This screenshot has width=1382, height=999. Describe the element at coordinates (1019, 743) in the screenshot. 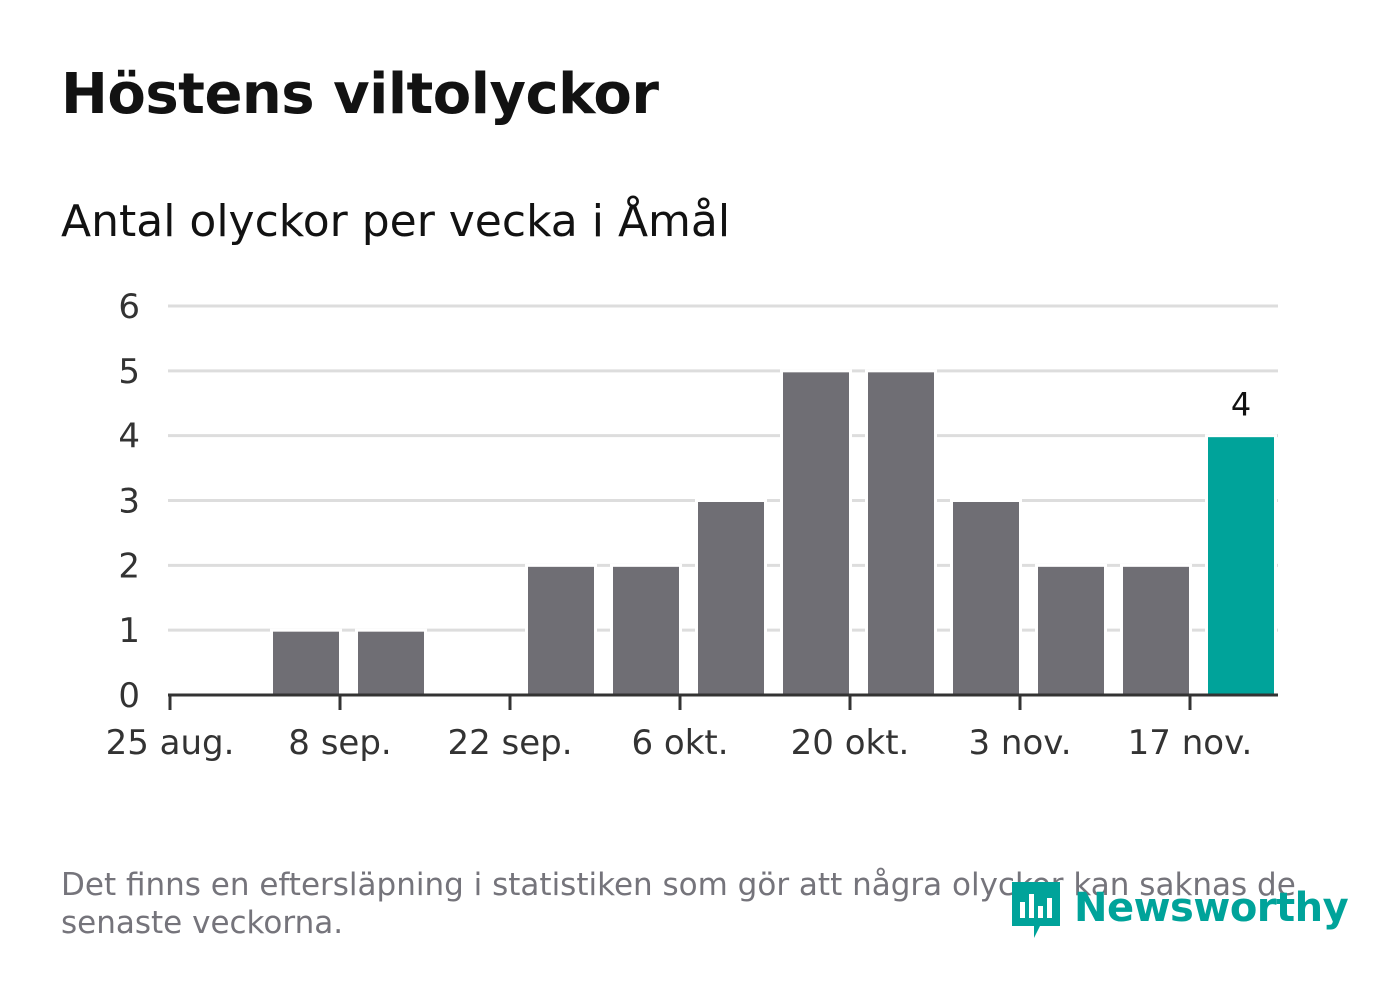

I see `x-tick-label: 3 nov.` at that location.